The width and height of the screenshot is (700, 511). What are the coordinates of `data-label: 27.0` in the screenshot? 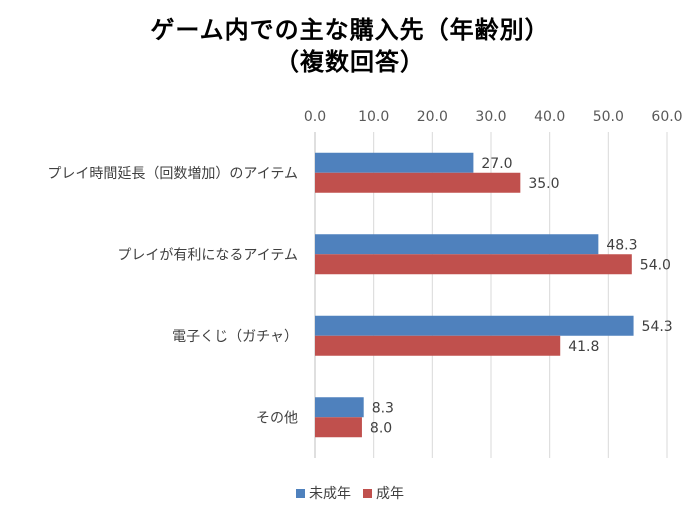 It's located at (496, 164).